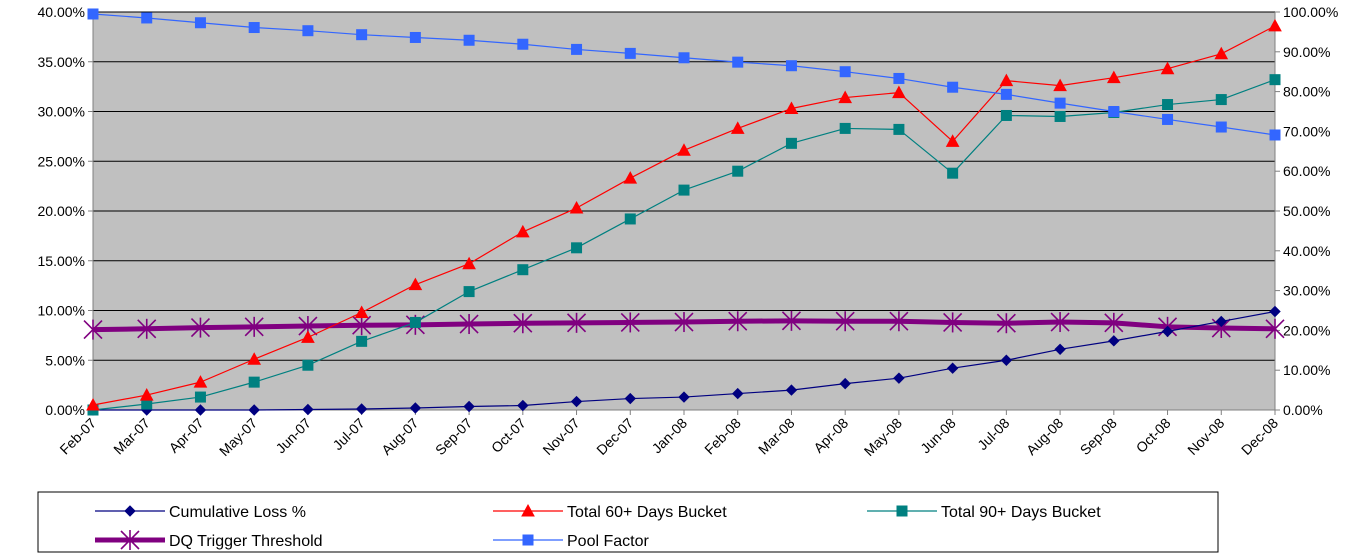 This screenshot has width=1364, height=559. I want to click on x-tick-label: Feb-08, so click(722, 436).